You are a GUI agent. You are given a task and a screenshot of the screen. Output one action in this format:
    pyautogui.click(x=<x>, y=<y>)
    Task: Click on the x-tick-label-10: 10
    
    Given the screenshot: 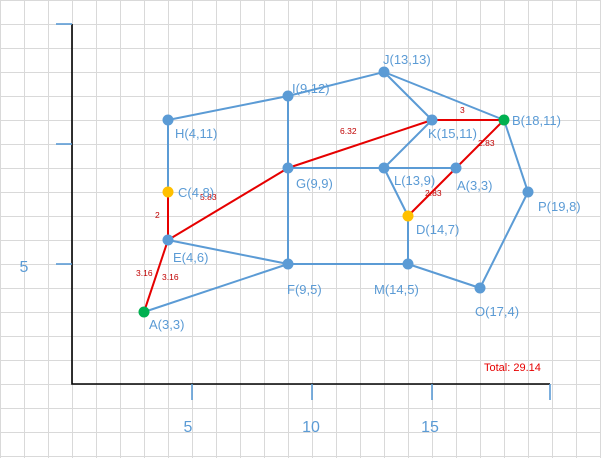 What is the action you would take?
    pyautogui.click(x=311, y=427)
    